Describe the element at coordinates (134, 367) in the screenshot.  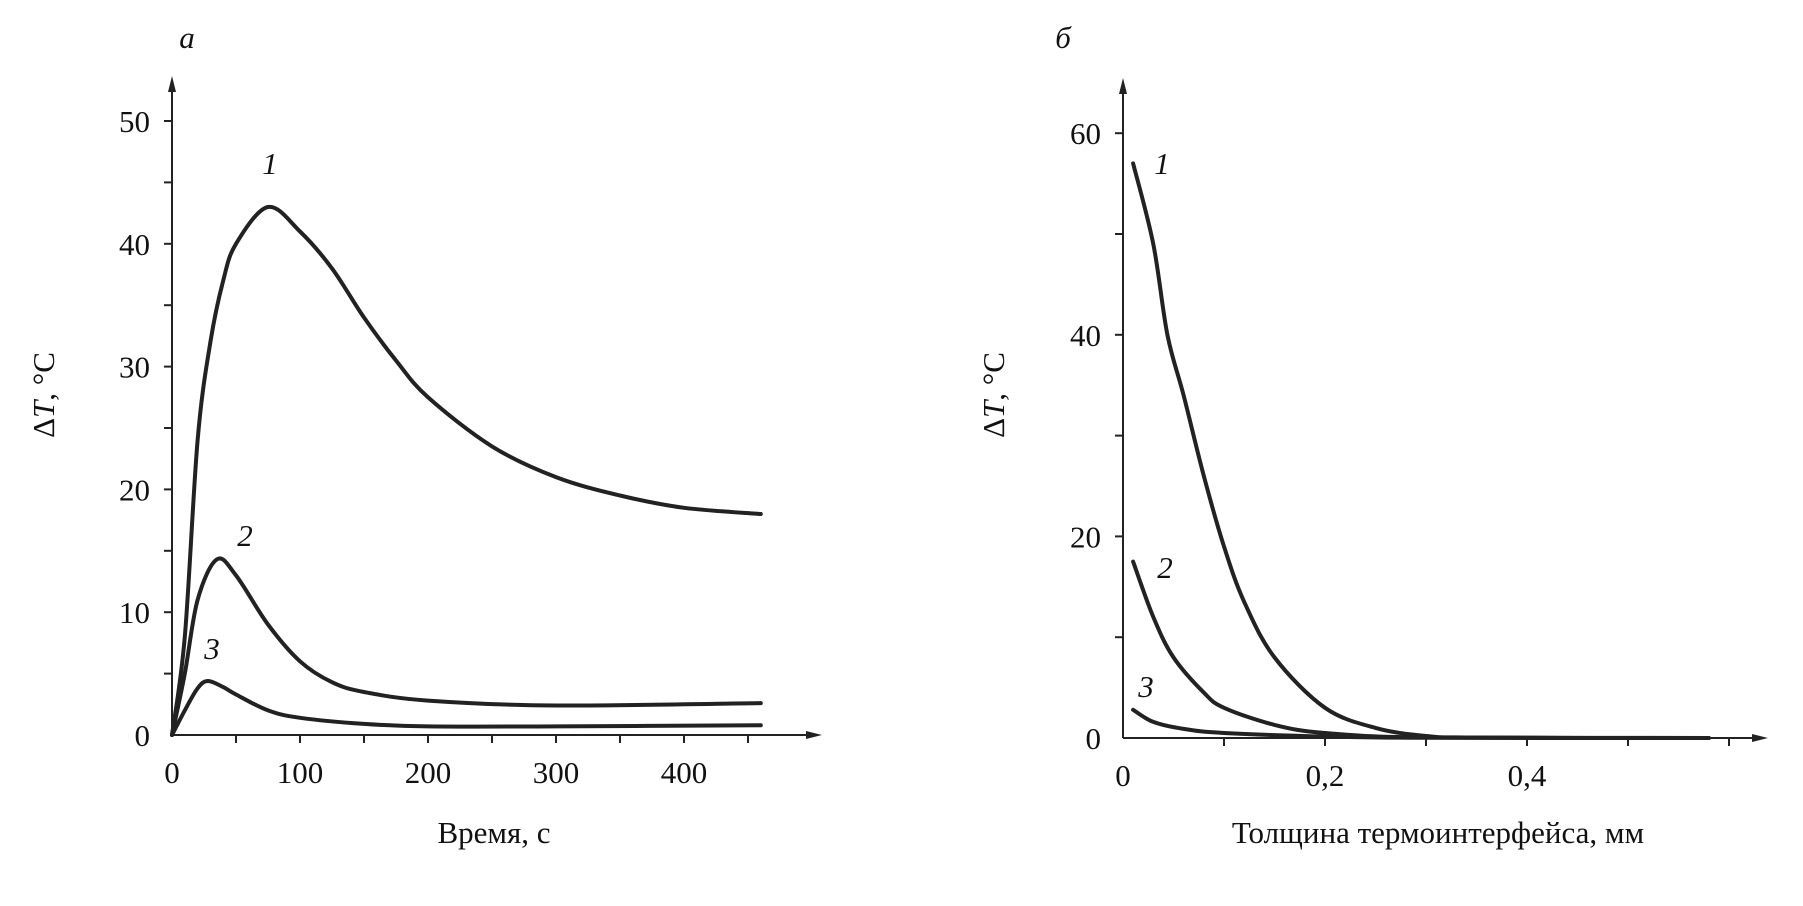
I see `y-tick-label: 30` at that location.